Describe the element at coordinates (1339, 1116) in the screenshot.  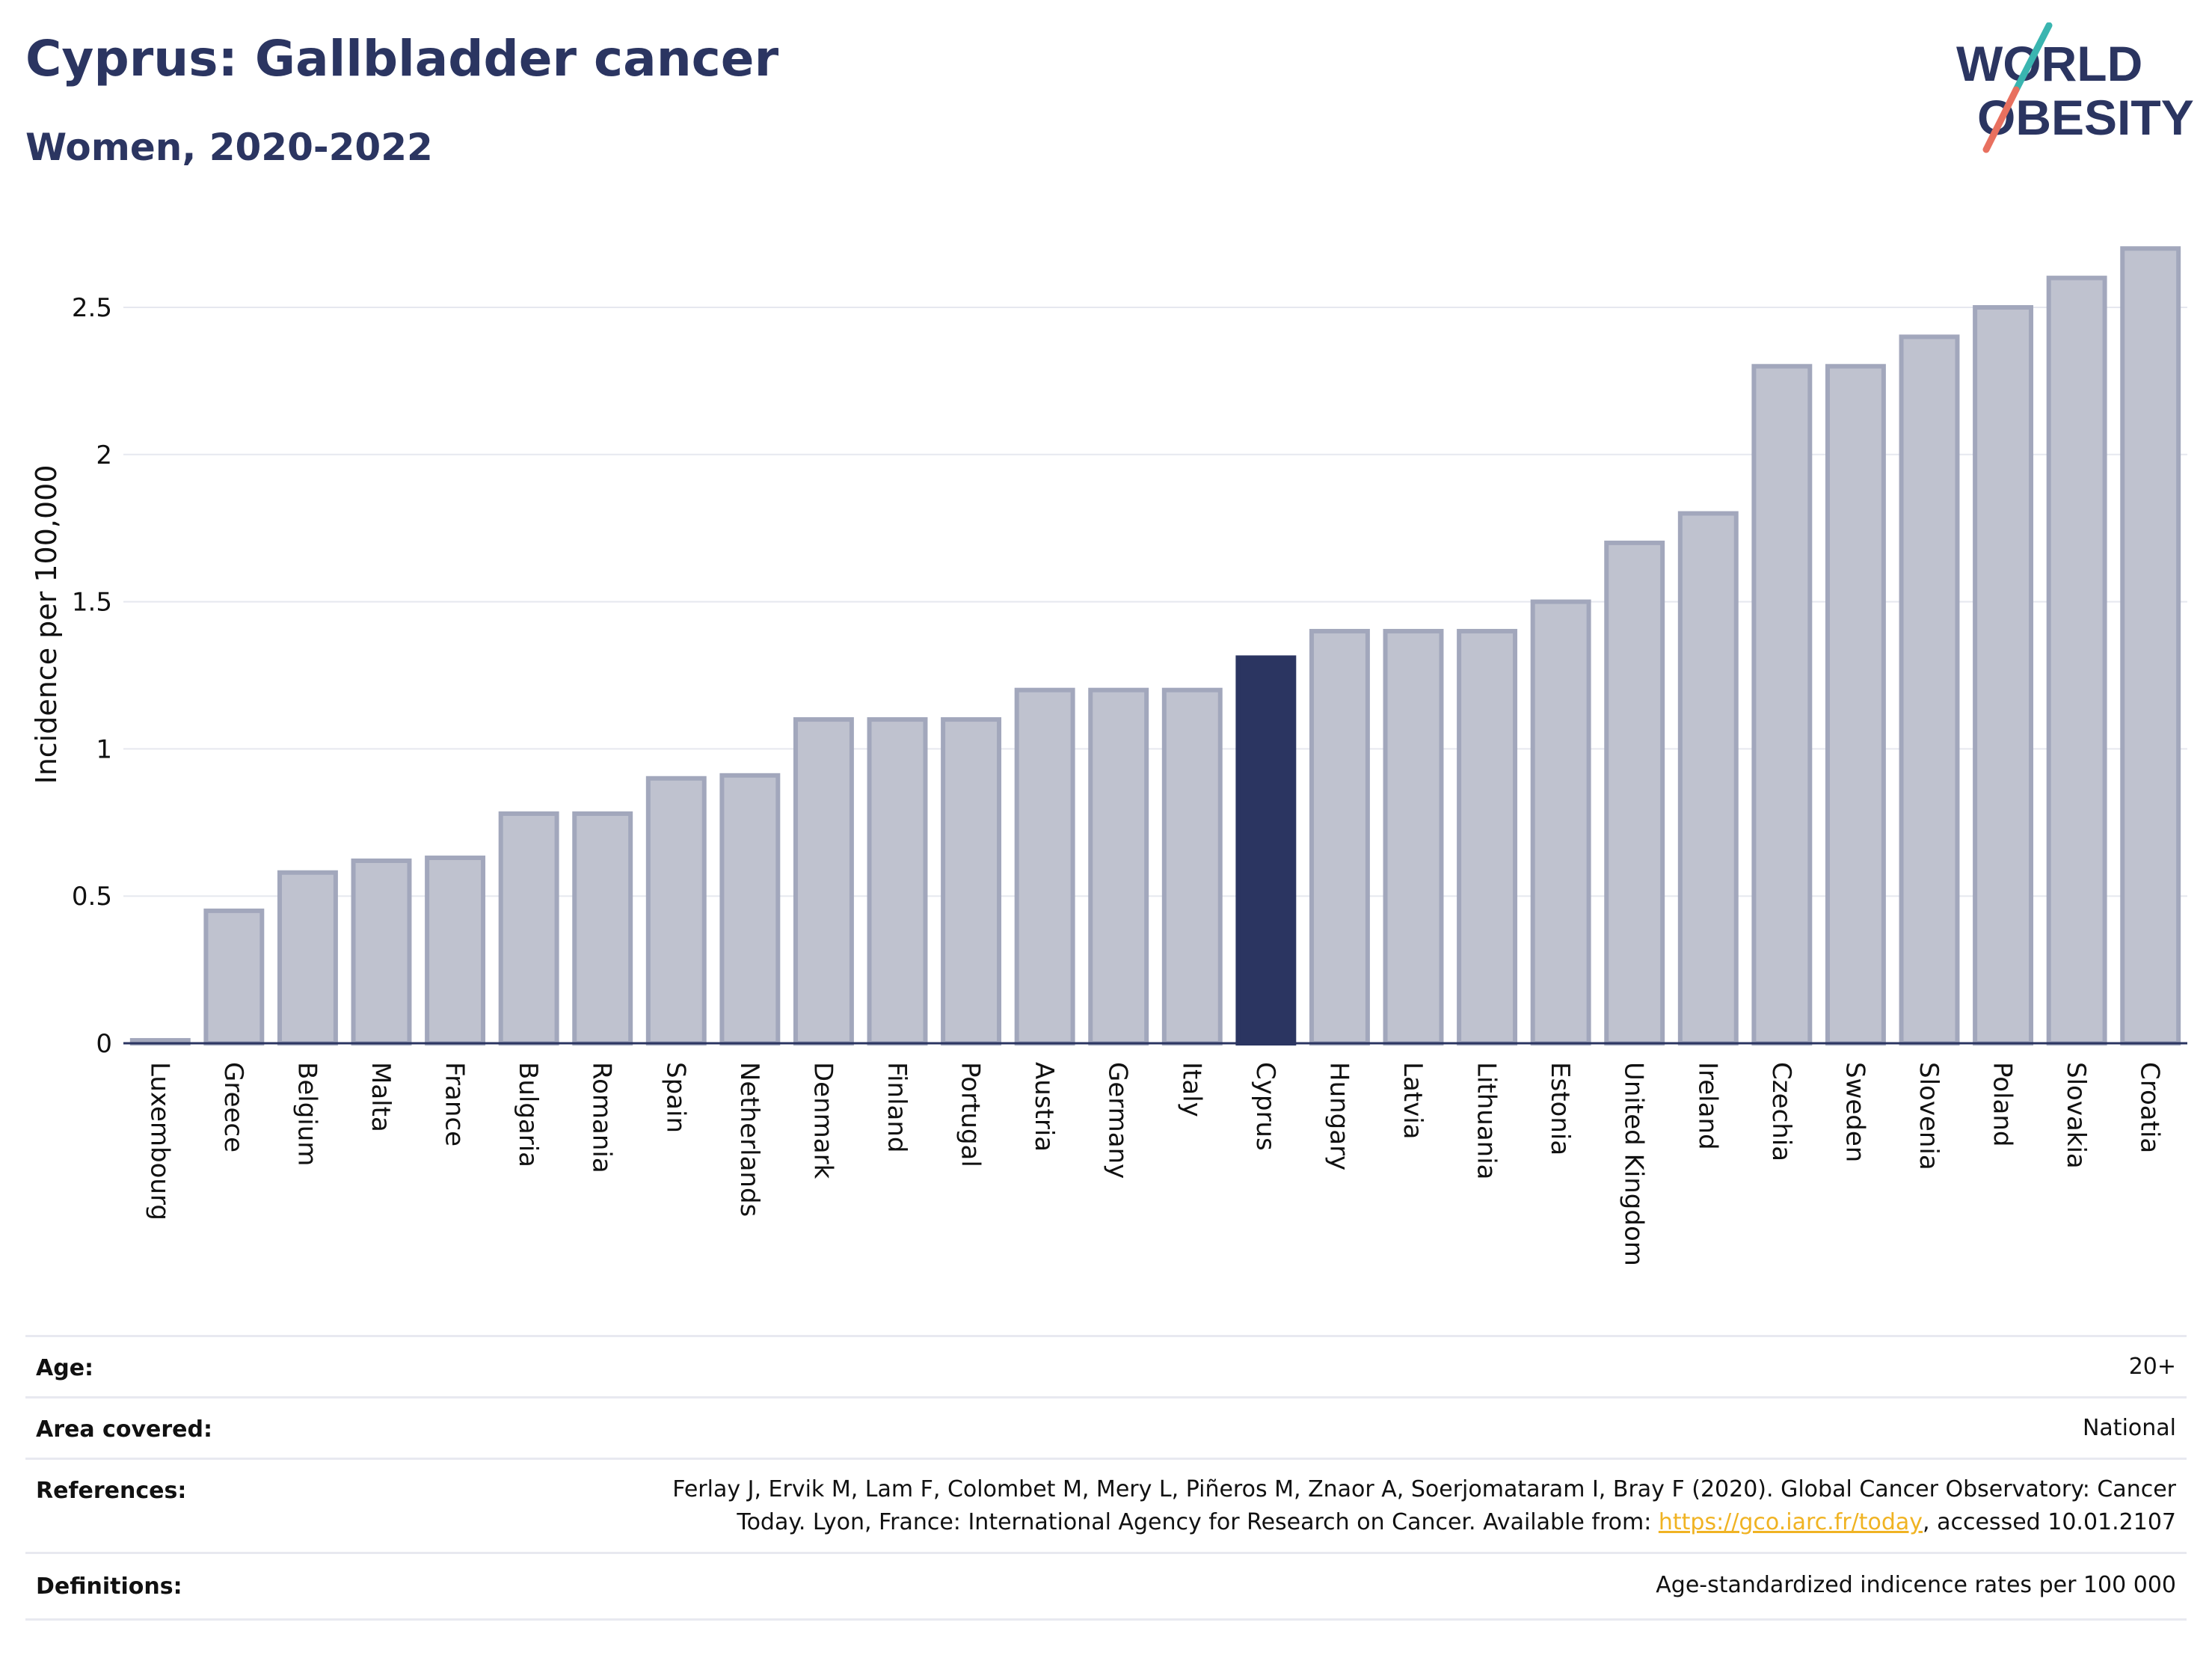
I see `x-tick-label: Hungary` at that location.